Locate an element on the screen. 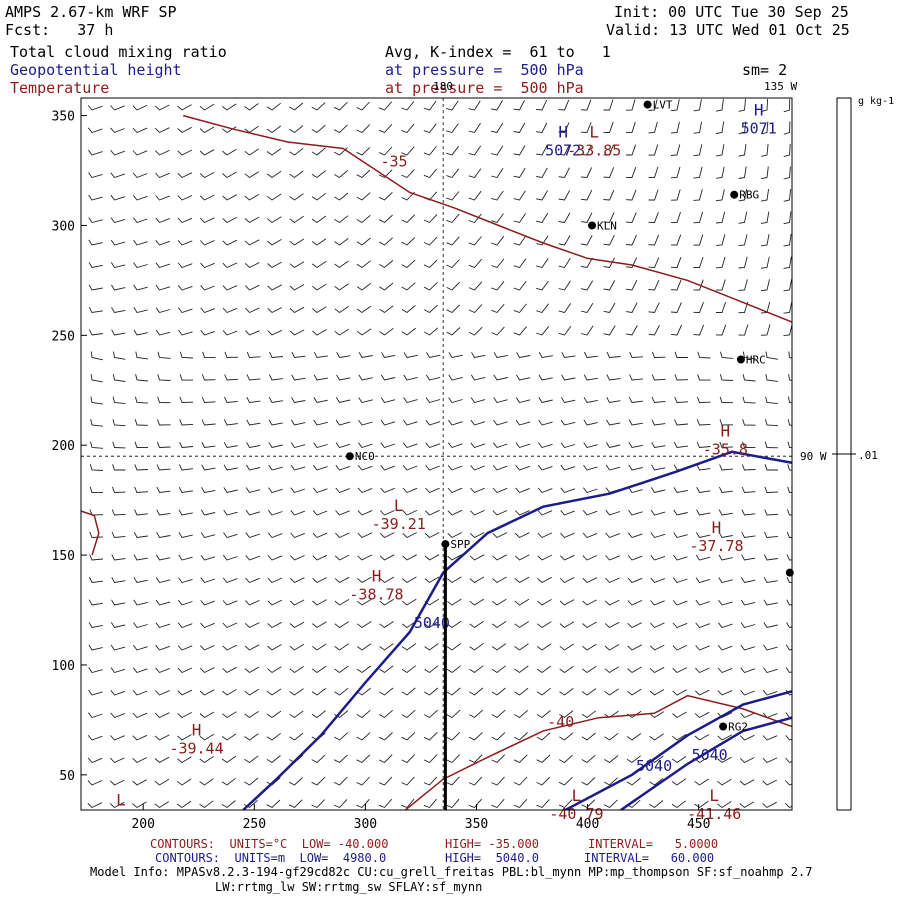 This screenshot has width=900, height=900. extremum: L-39.21 is located at coordinates (399, 514).